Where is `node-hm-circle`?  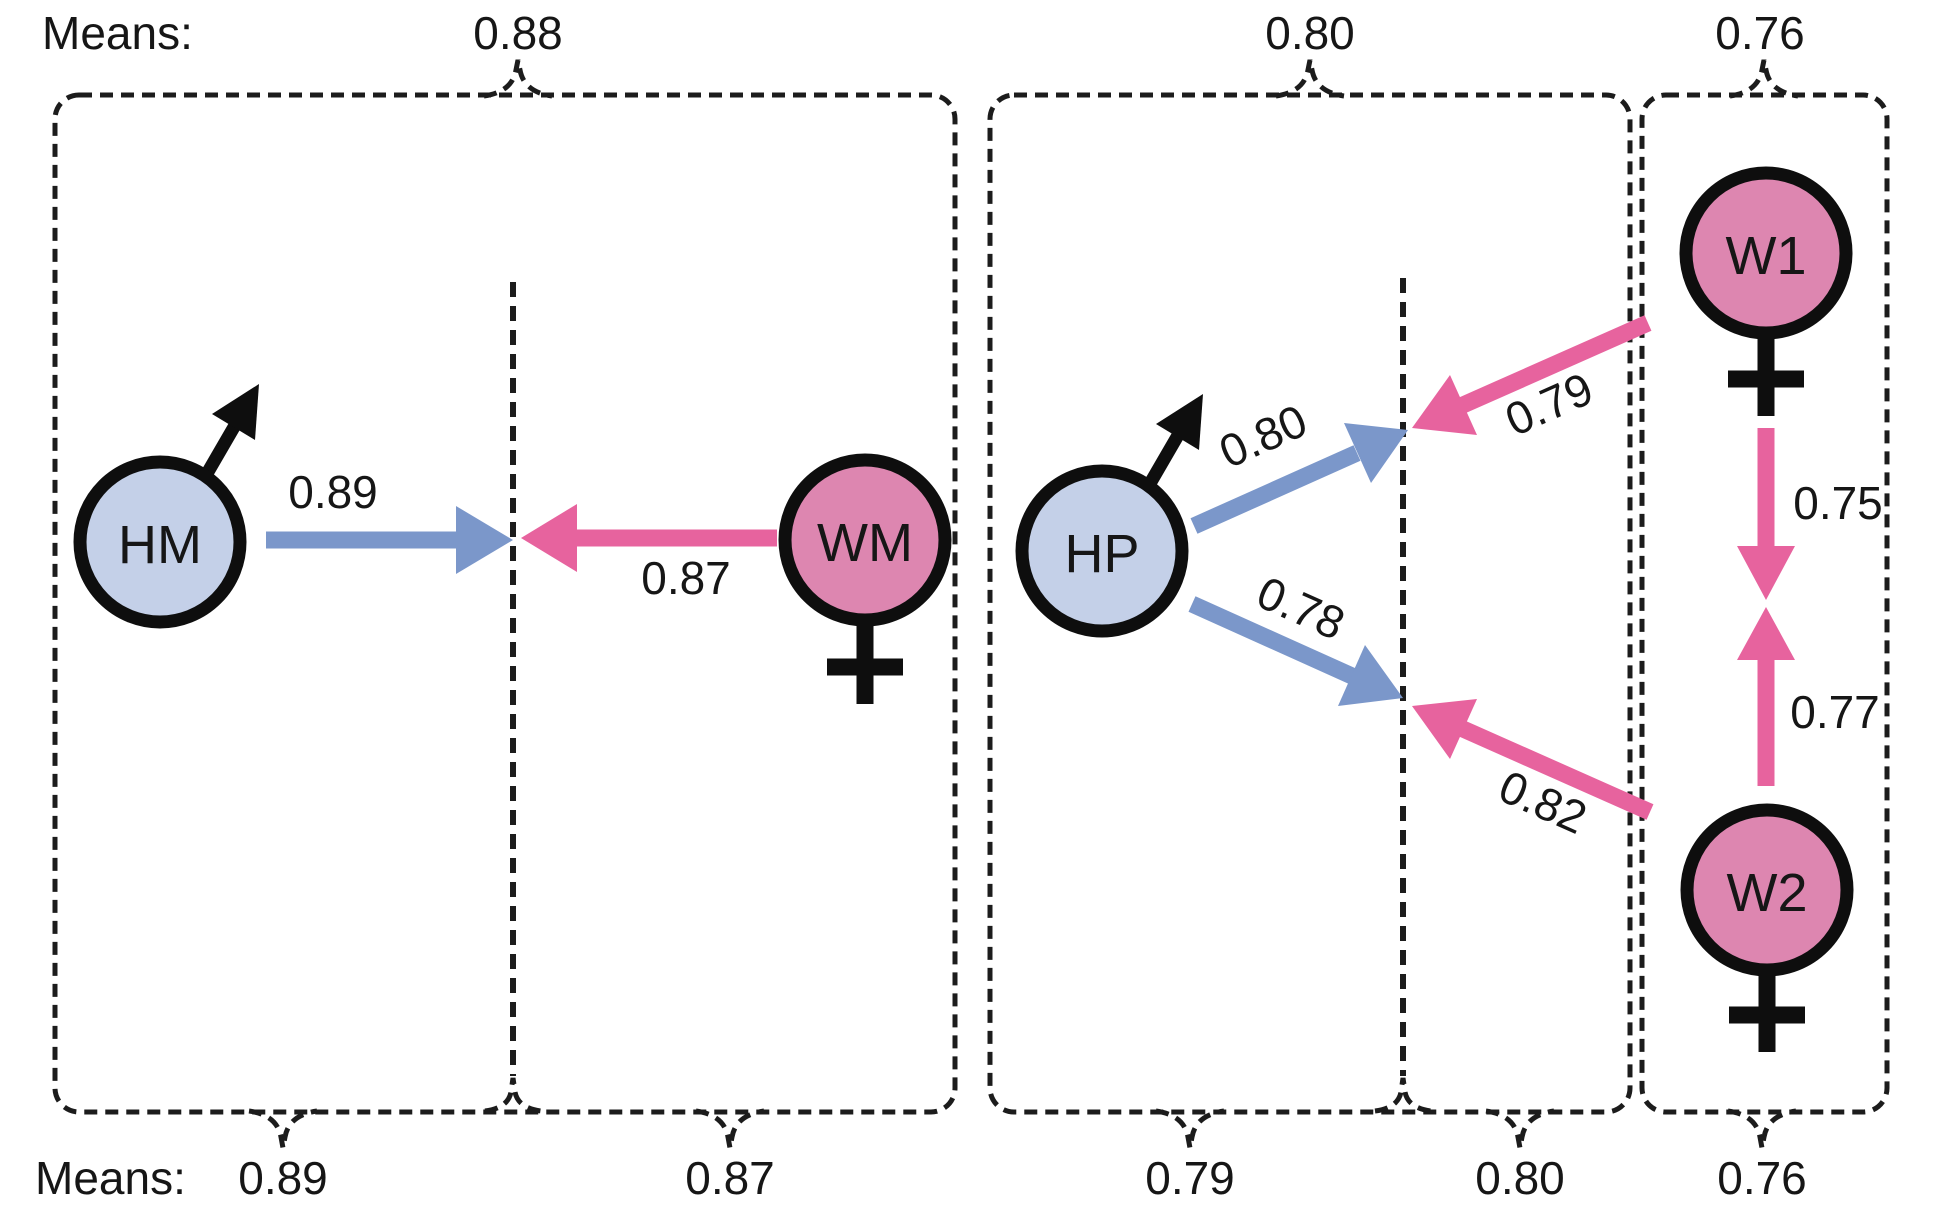
node-hm-circle is located at coordinates (160, 542).